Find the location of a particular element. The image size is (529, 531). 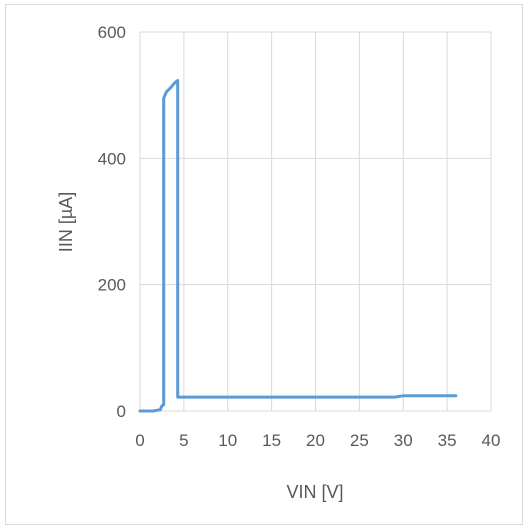

x-tick-label: 40 is located at coordinates (491, 440).